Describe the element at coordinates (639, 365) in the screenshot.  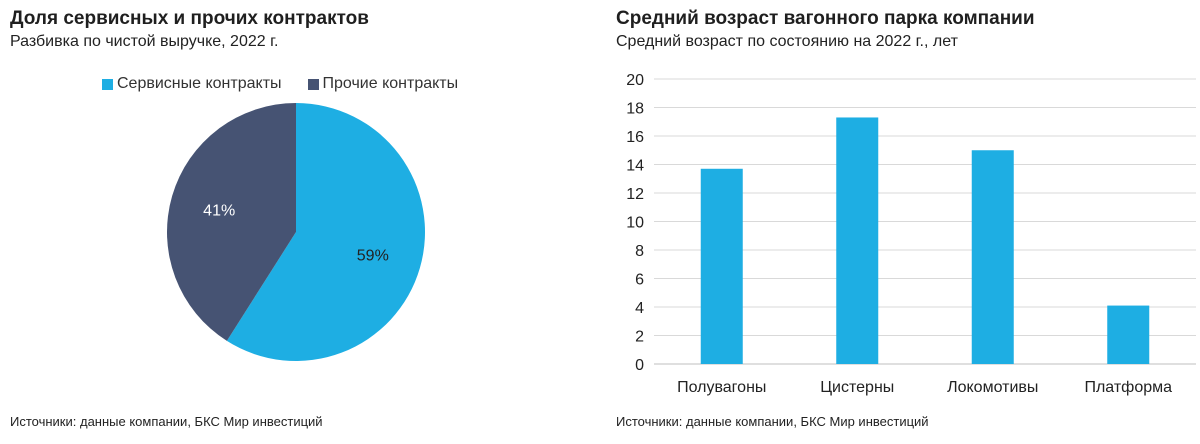
I see `y-tick-label: 0` at that location.